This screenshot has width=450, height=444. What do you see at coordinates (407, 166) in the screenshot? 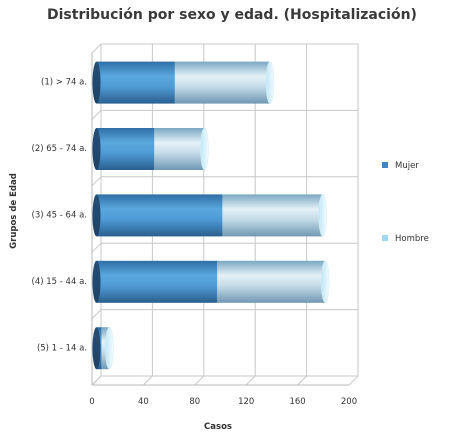
I see `legend-label: Mujer` at bounding box center [407, 166].